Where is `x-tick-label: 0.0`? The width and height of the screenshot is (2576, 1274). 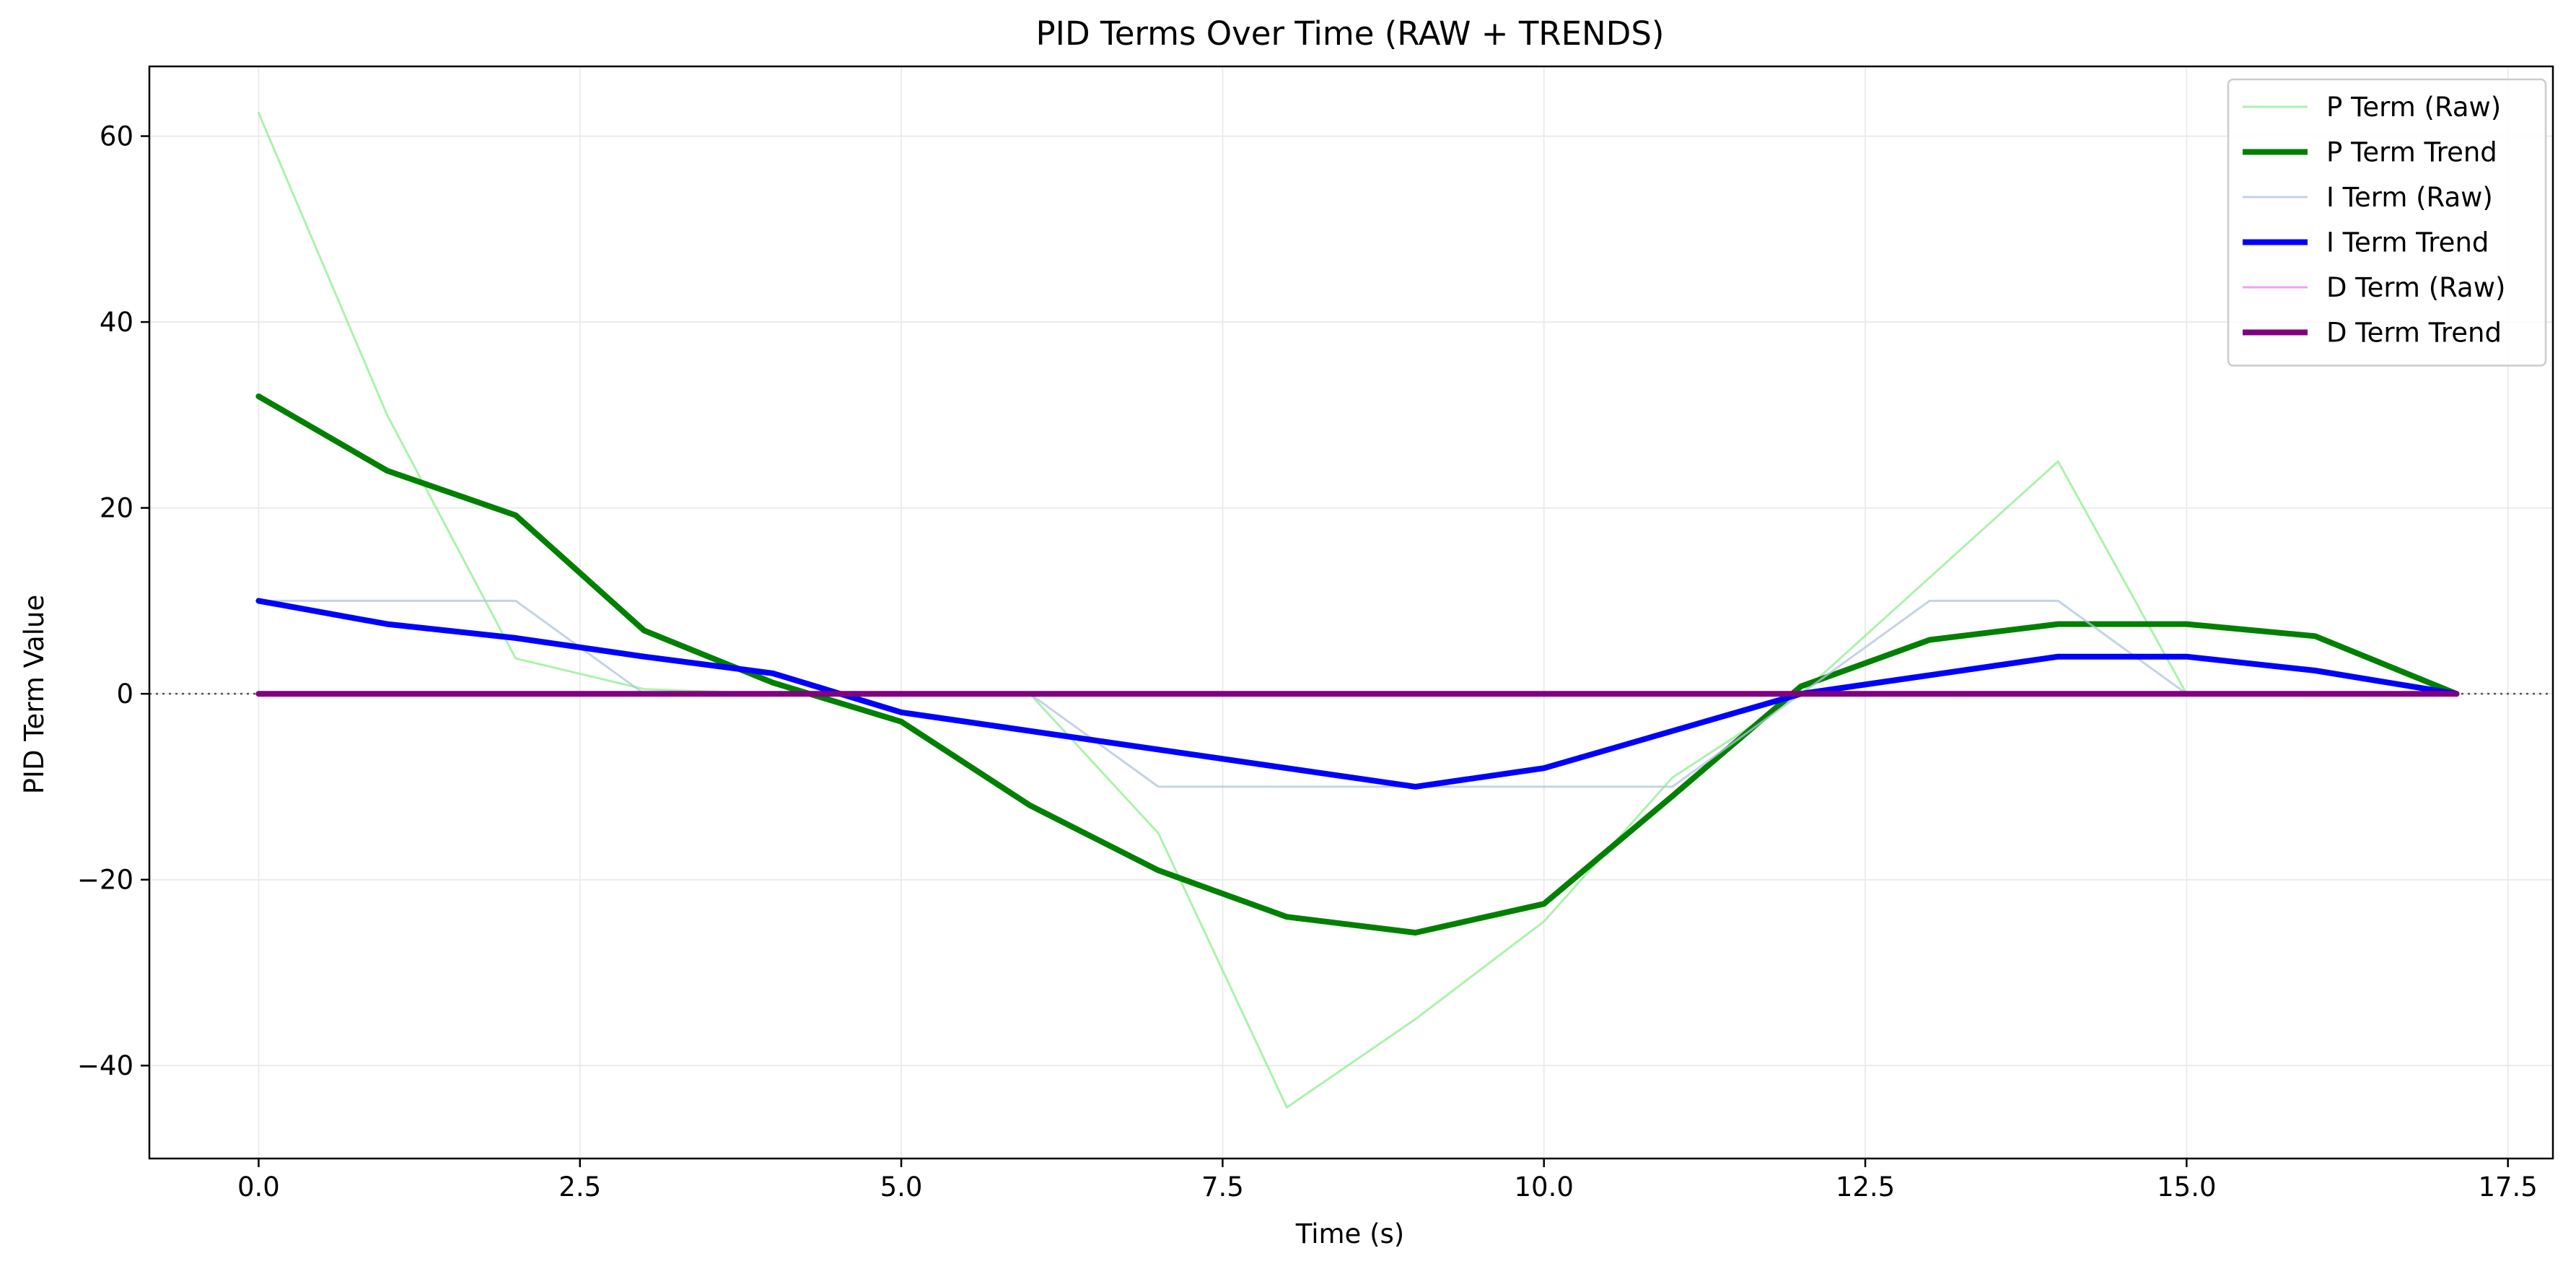
x-tick-label: 0.0 is located at coordinates (258, 1187).